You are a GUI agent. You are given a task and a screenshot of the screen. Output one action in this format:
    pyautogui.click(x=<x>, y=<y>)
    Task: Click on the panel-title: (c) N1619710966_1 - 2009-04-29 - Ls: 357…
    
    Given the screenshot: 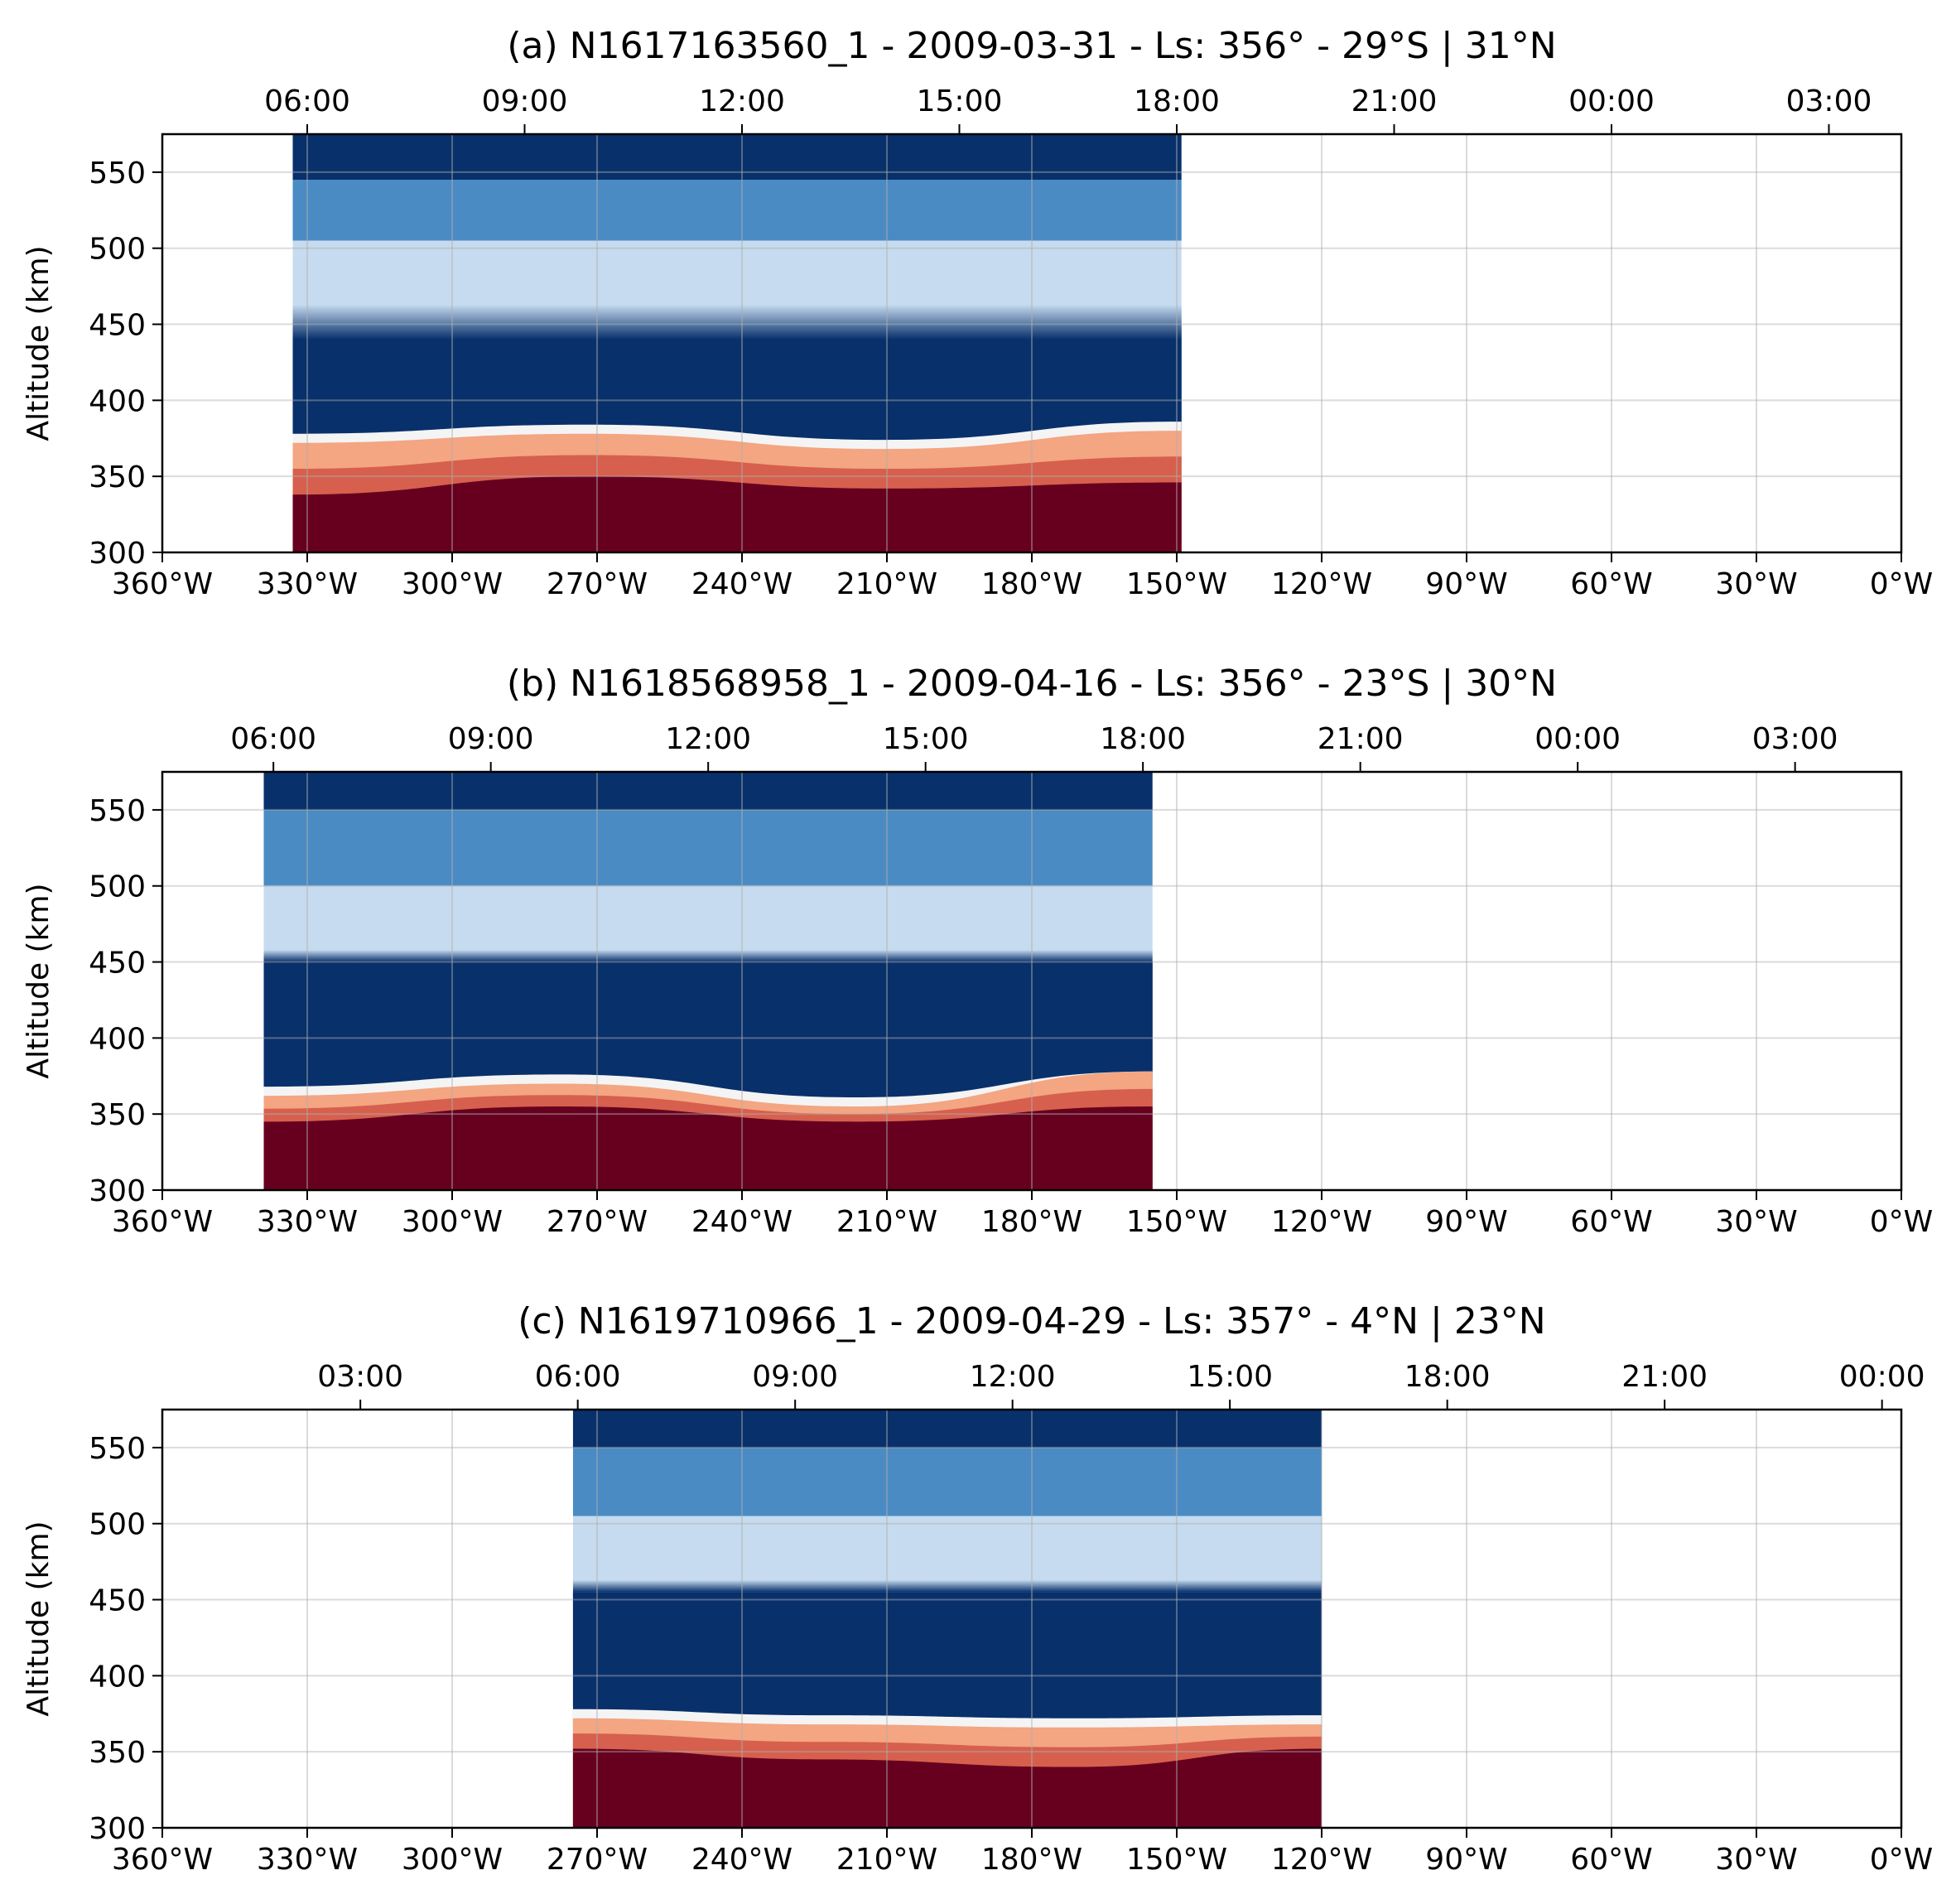 What is the action you would take?
    pyautogui.click(x=1031, y=1321)
    